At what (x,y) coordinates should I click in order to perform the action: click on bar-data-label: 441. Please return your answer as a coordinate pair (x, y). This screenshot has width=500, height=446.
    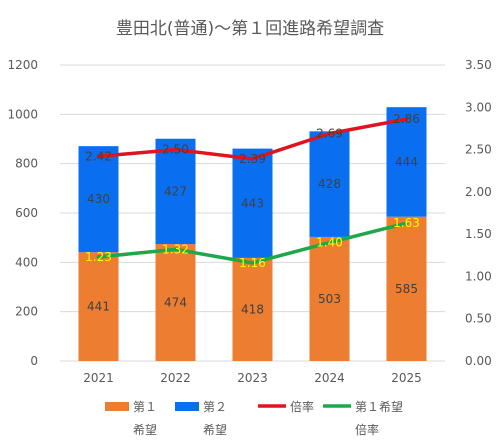
    Looking at the image, I should click on (98, 307).